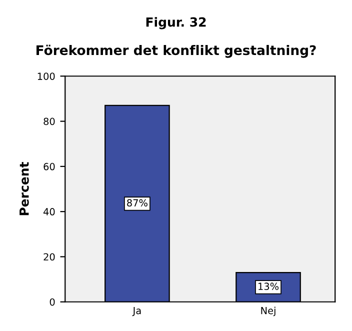 The image size is (352, 331). I want to click on x-tick-label: Nej, so click(268, 311).